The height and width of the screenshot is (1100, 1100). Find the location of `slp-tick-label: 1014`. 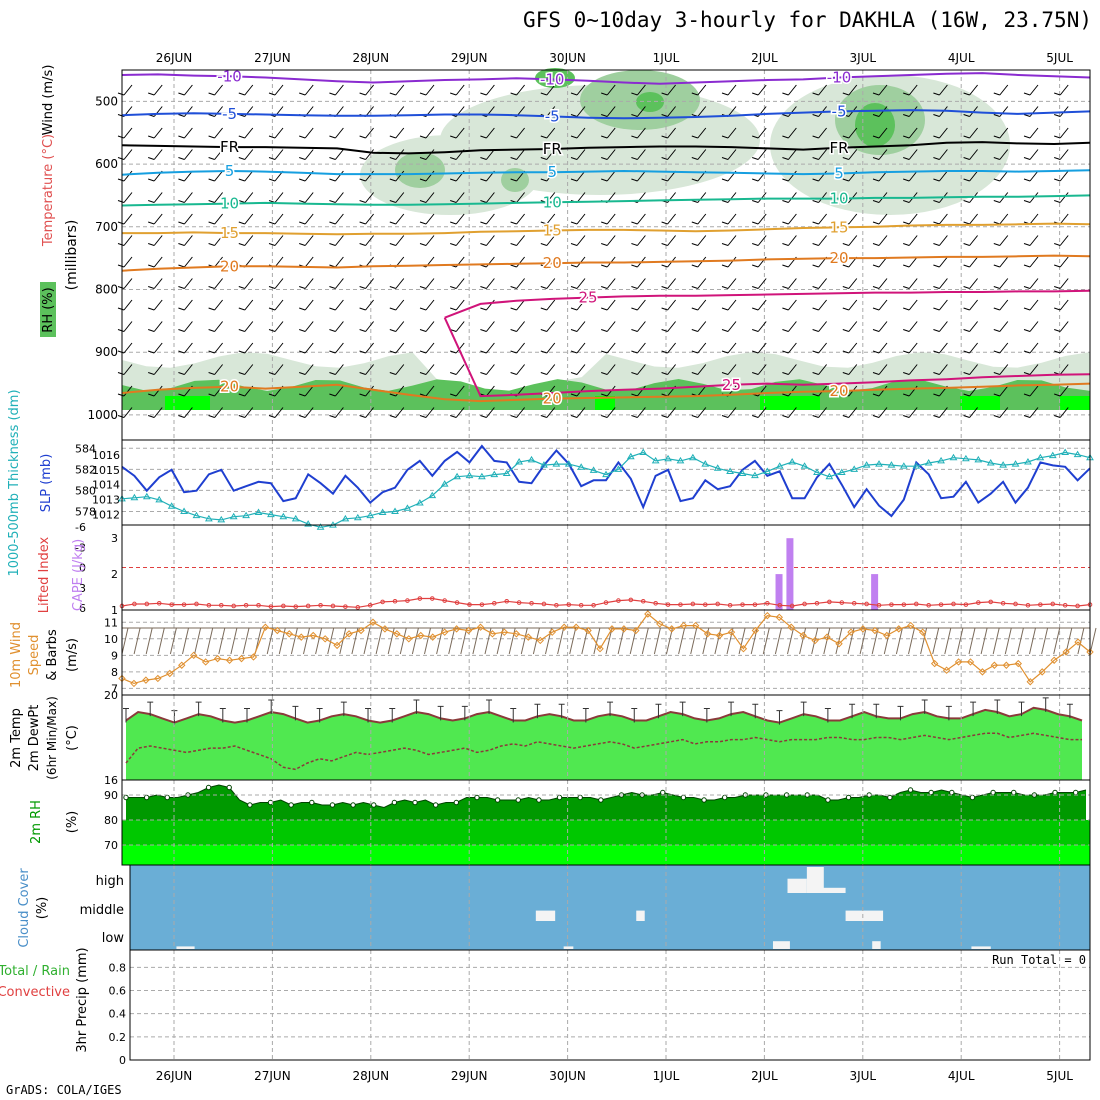

slp-tick-label: 1014 is located at coordinates (106, 485).